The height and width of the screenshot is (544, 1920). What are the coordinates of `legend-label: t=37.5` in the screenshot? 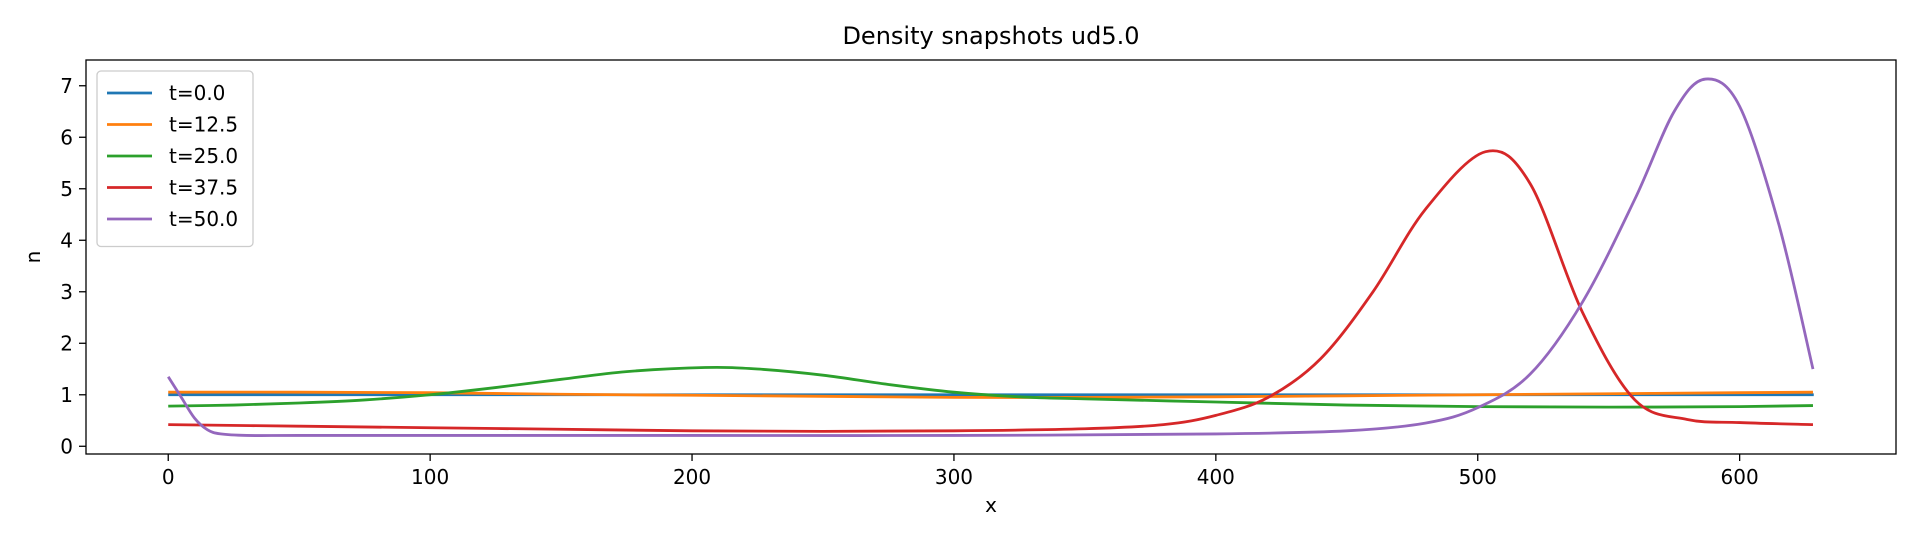 It's located at (203, 188).